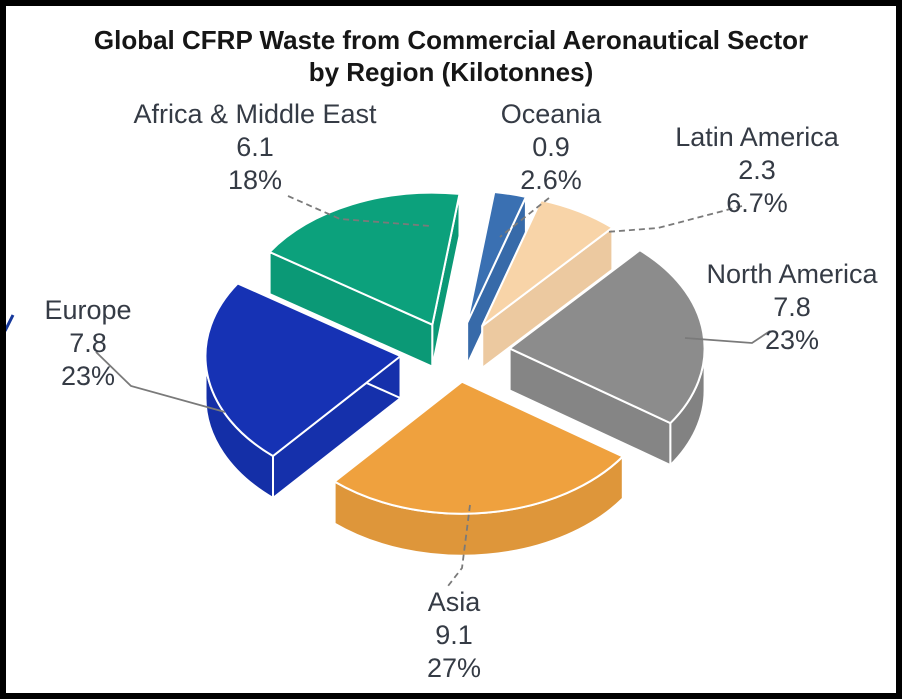 The width and height of the screenshot is (902, 699). I want to click on slice-label-latin-america: Latin America 2.3 6.7%, so click(757, 170).